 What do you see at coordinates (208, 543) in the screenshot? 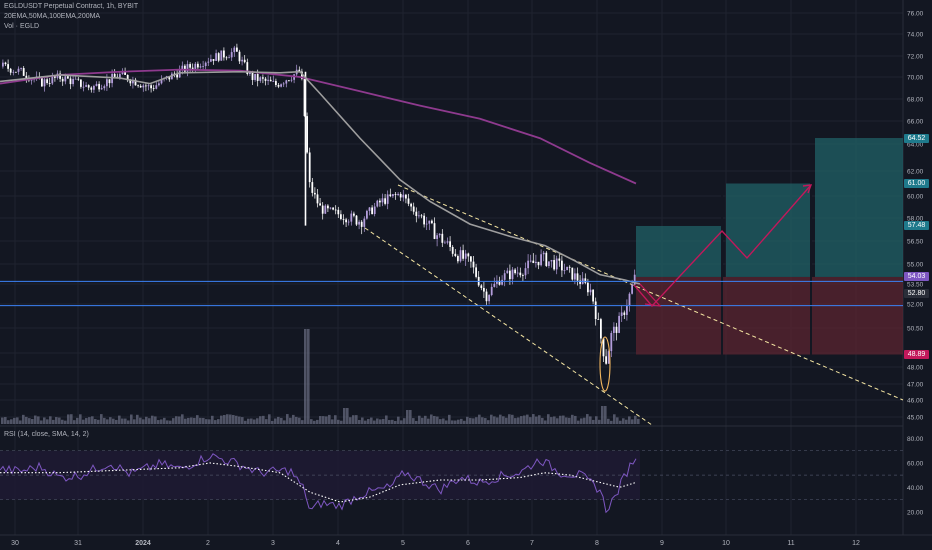
I see `x-tick-label: 2` at bounding box center [208, 543].